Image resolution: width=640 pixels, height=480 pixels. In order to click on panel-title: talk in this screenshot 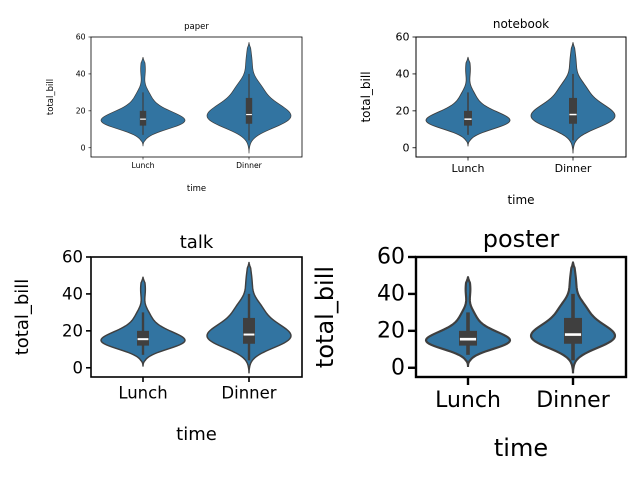, I will do `click(197, 242)`.